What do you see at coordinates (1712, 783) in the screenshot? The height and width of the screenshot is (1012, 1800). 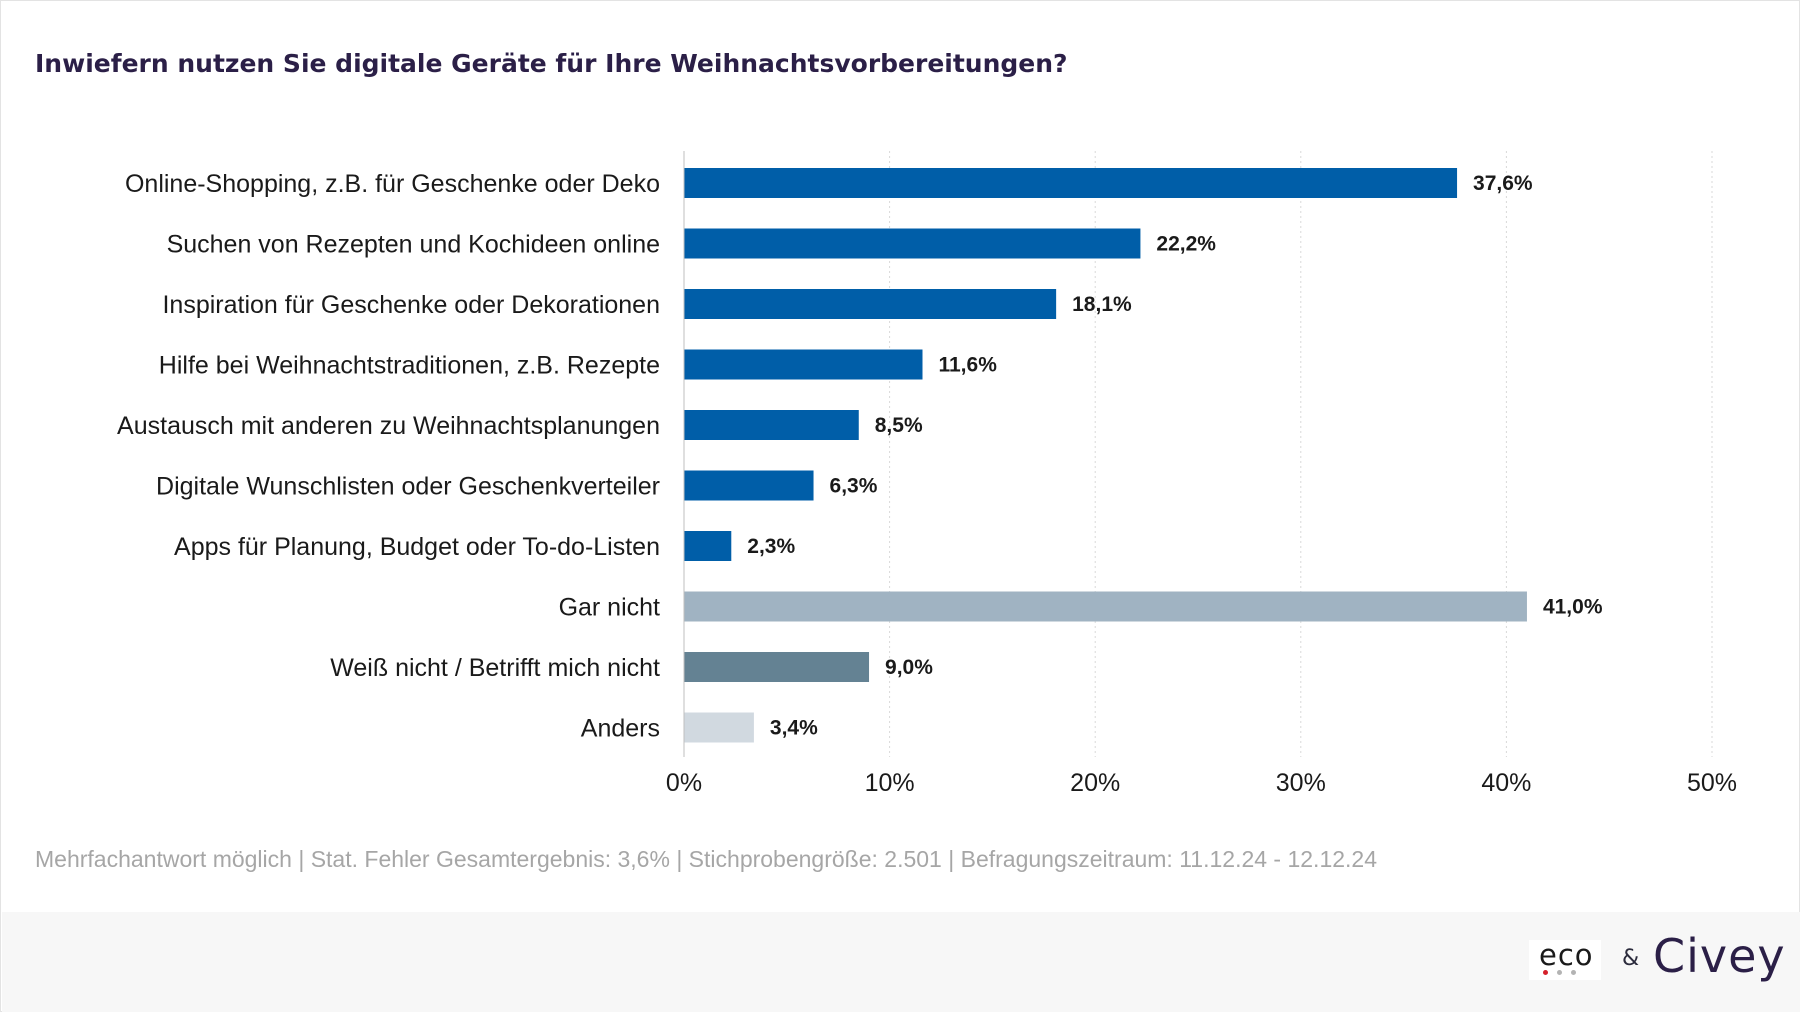 I see `x-tick-label: 50%` at bounding box center [1712, 783].